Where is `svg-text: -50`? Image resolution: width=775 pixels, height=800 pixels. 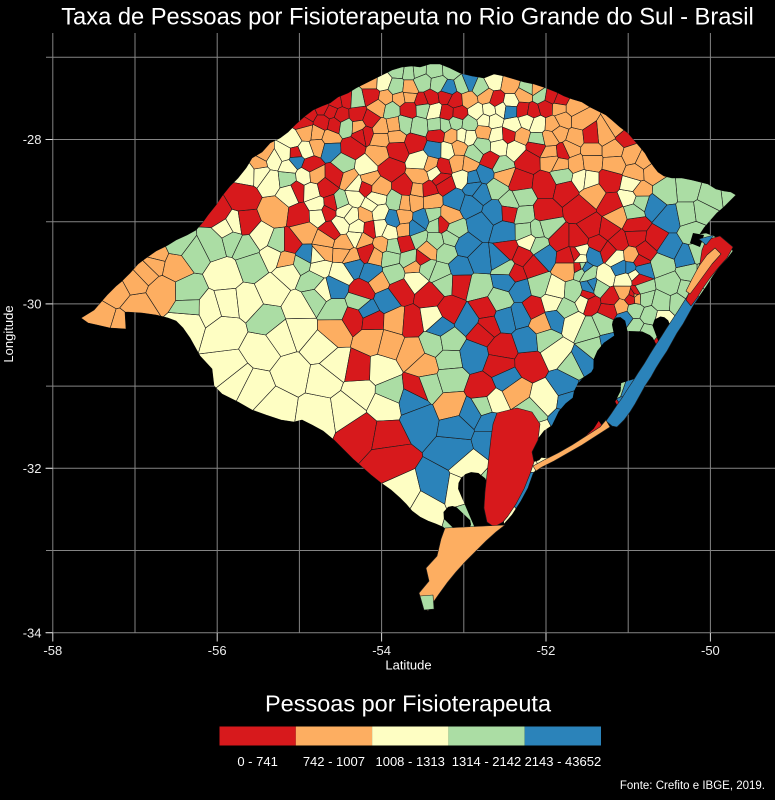 svg-text: -50 is located at coordinates (710, 650).